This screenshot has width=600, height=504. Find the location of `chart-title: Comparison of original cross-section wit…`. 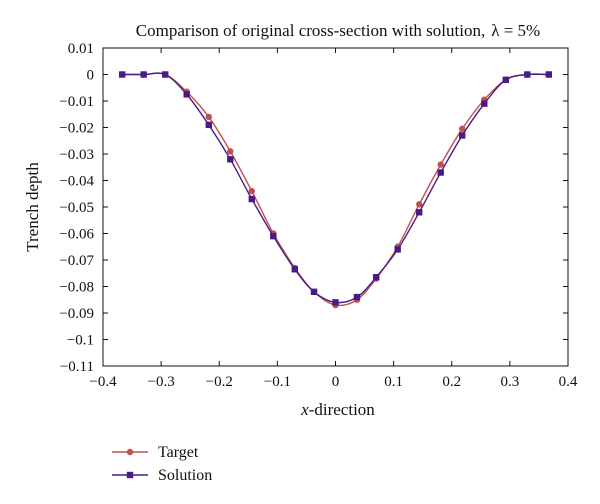

chart-title: Comparison of original cross-section wit… is located at coordinates (338, 30).